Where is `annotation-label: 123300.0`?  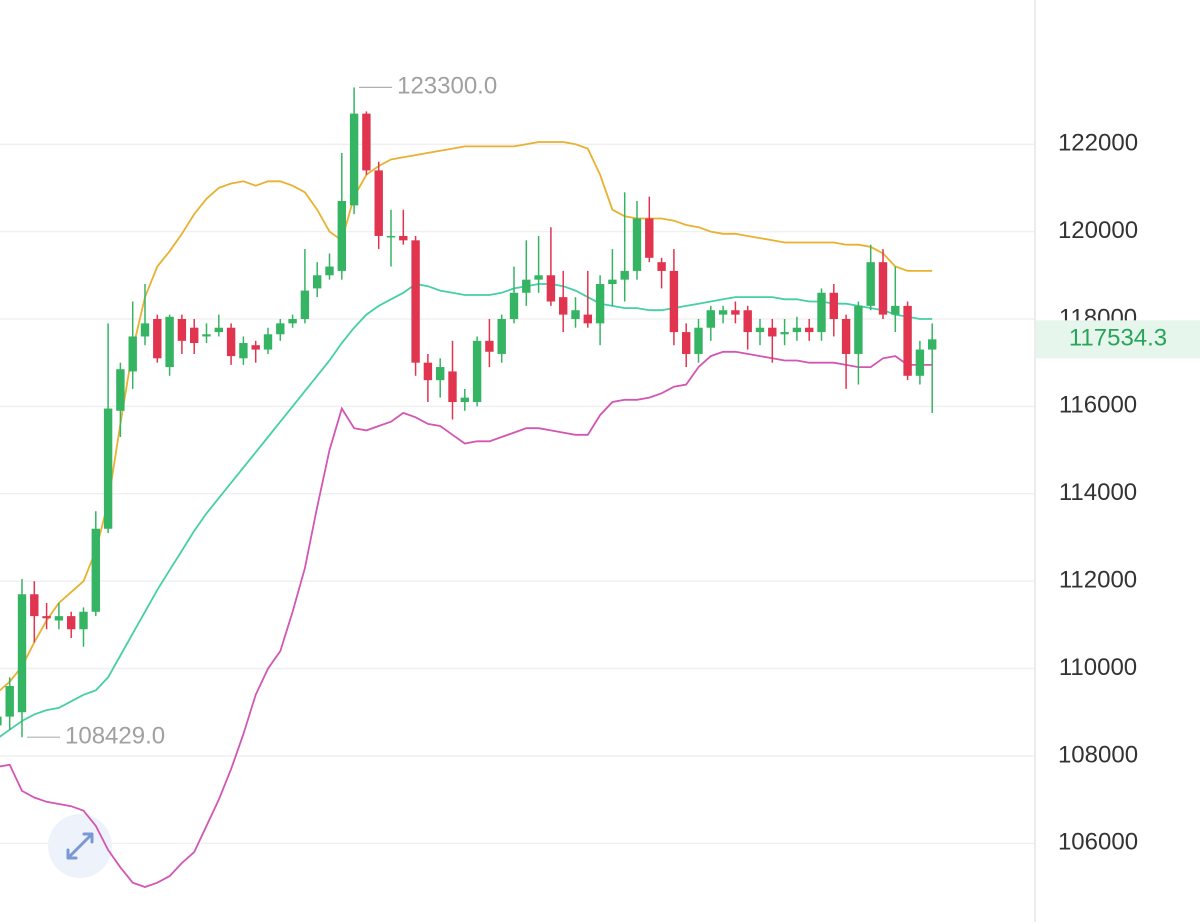 annotation-label: 123300.0 is located at coordinates (447, 86).